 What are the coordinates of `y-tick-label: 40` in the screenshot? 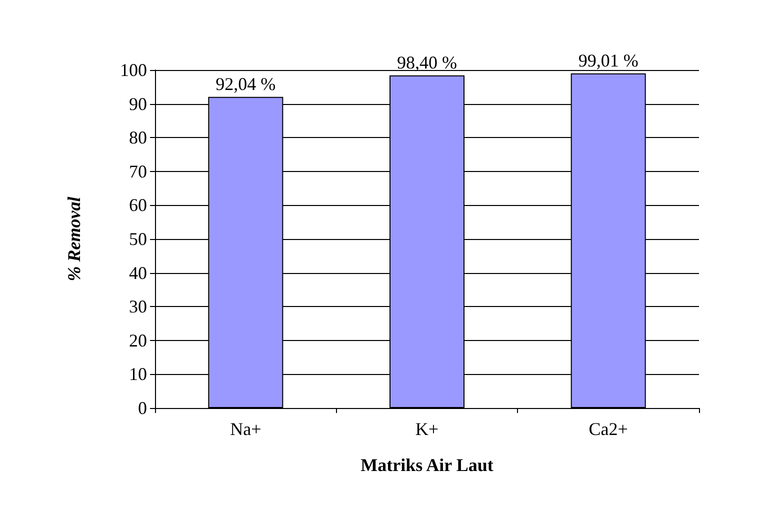 It's located at (138, 272).